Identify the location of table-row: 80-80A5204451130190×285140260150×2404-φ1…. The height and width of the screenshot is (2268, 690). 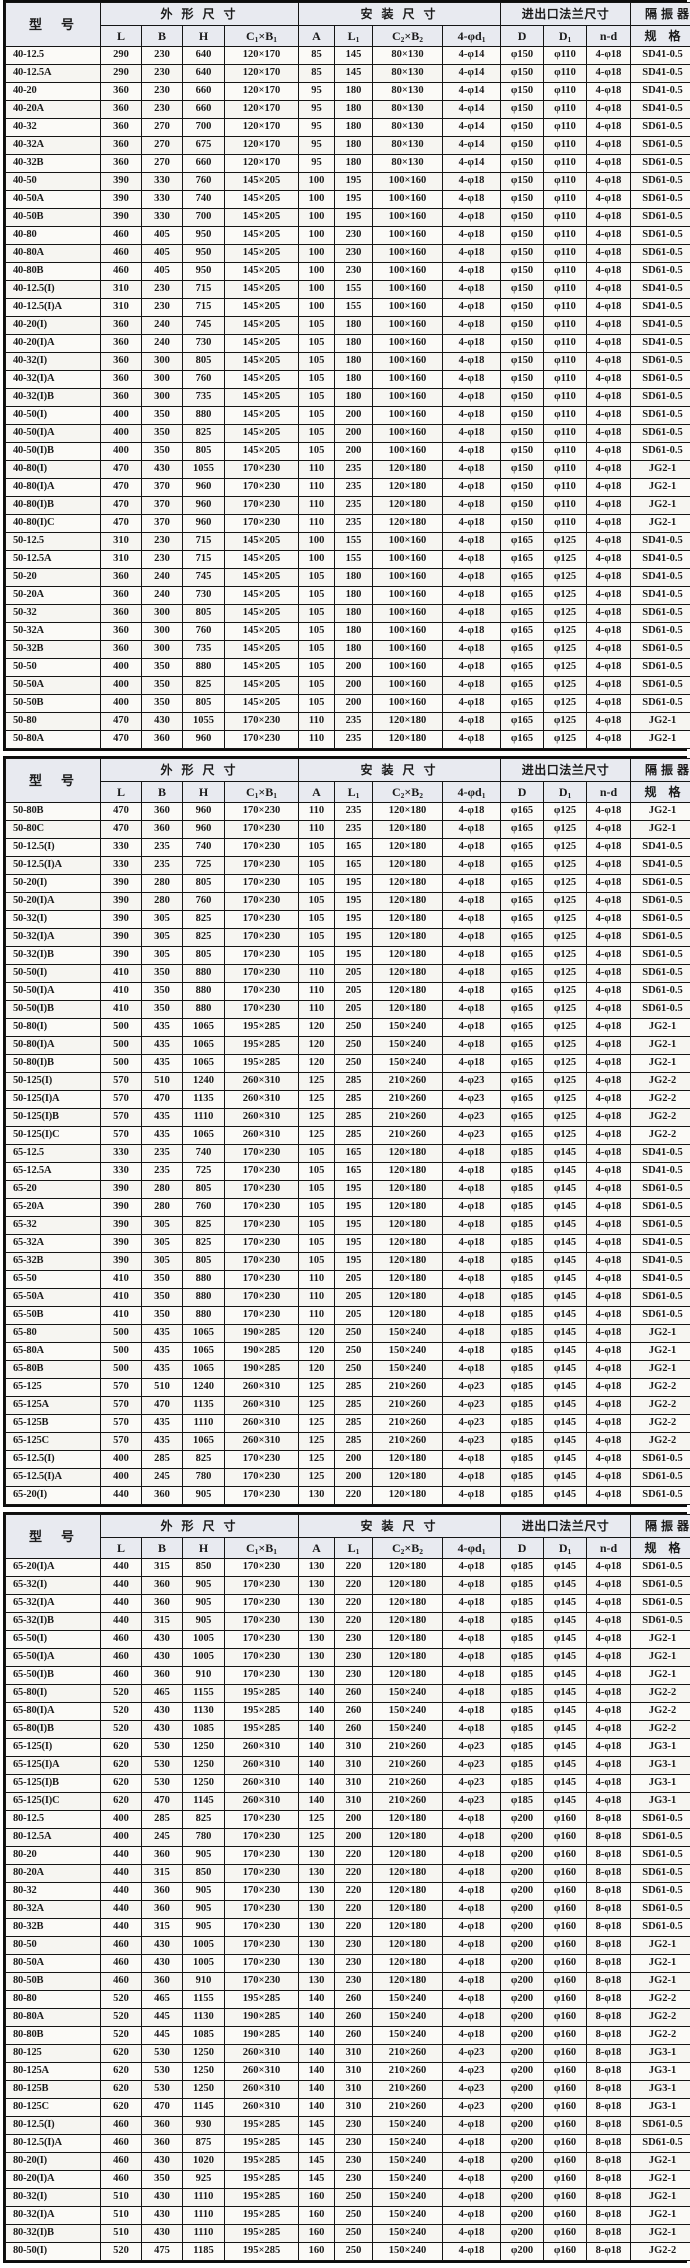
(348, 2018).